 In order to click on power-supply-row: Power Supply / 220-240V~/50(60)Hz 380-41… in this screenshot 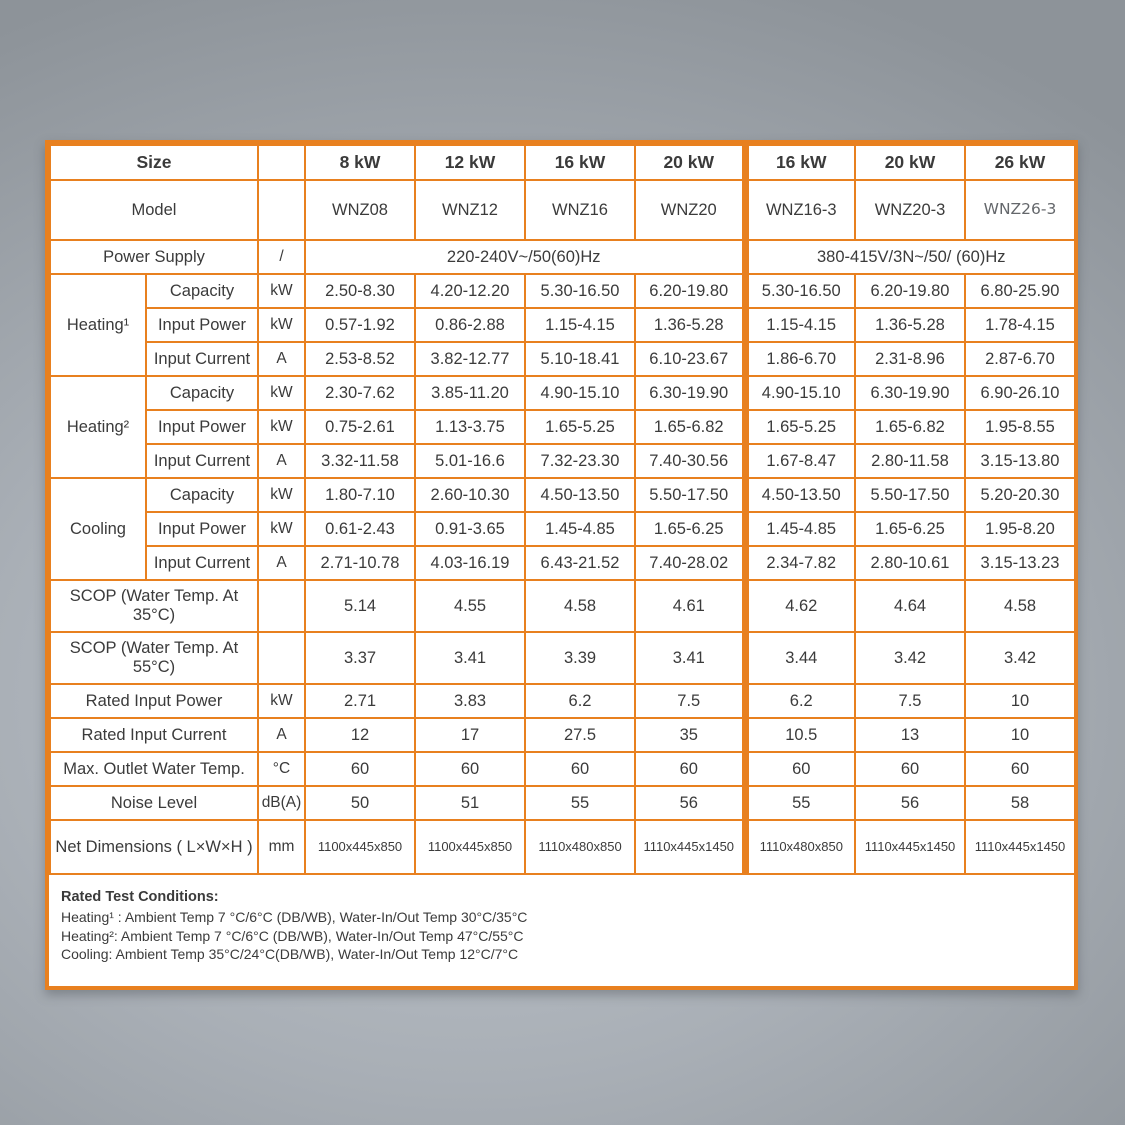, I will do `click(562, 257)`.